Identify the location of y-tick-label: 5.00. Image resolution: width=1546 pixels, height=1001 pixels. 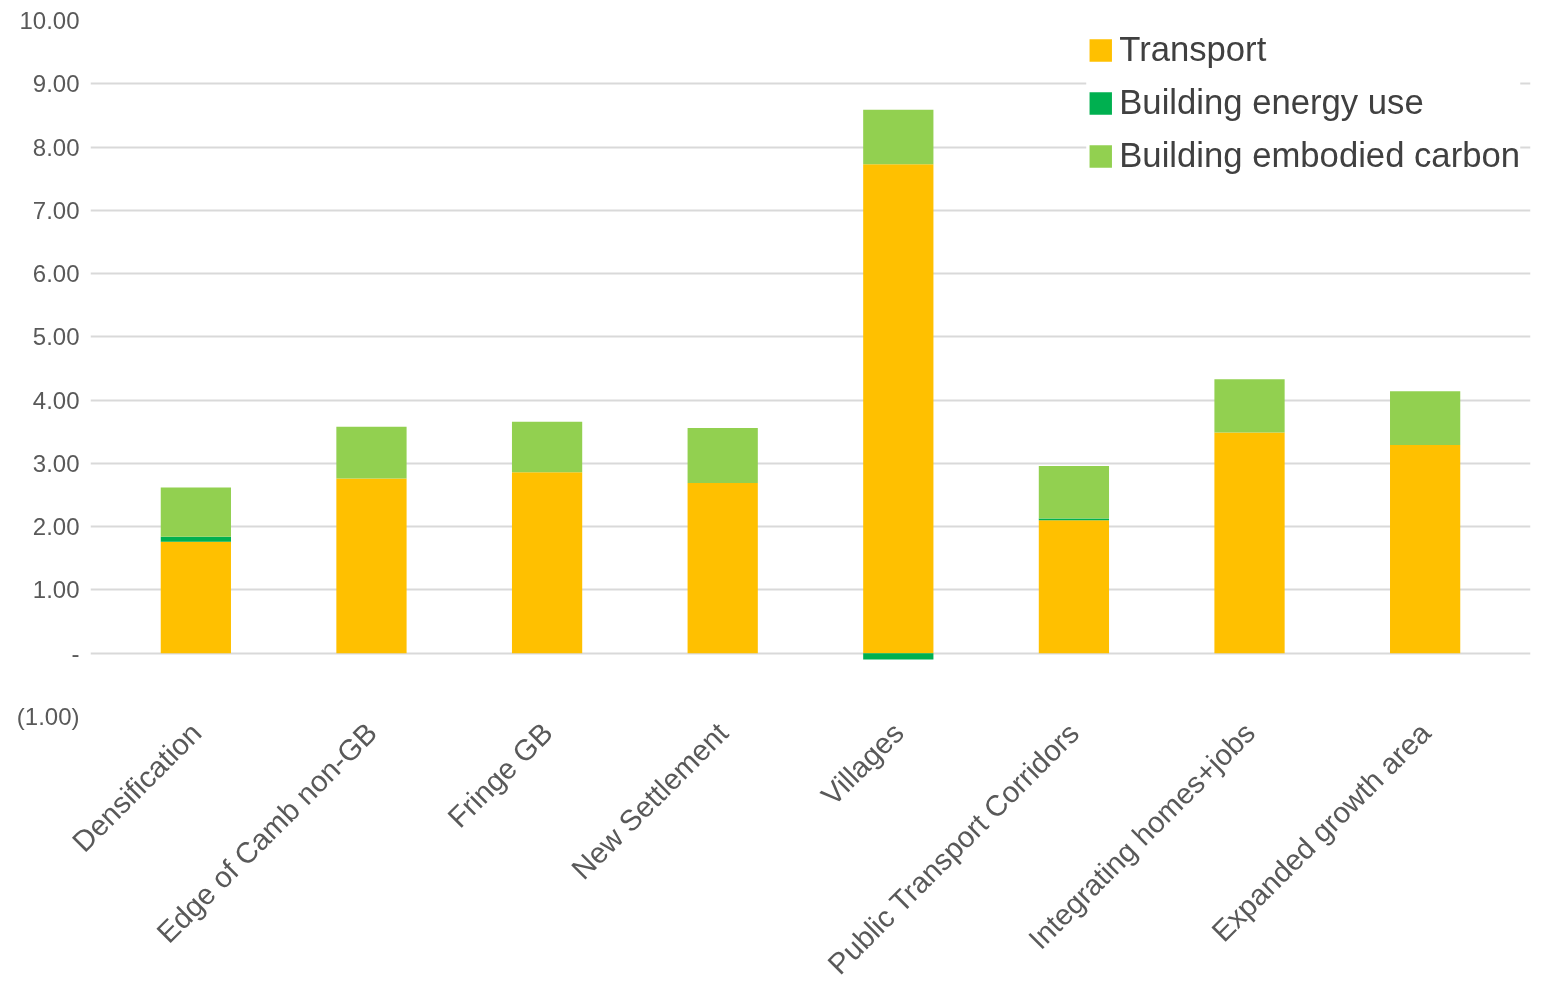
(56, 337).